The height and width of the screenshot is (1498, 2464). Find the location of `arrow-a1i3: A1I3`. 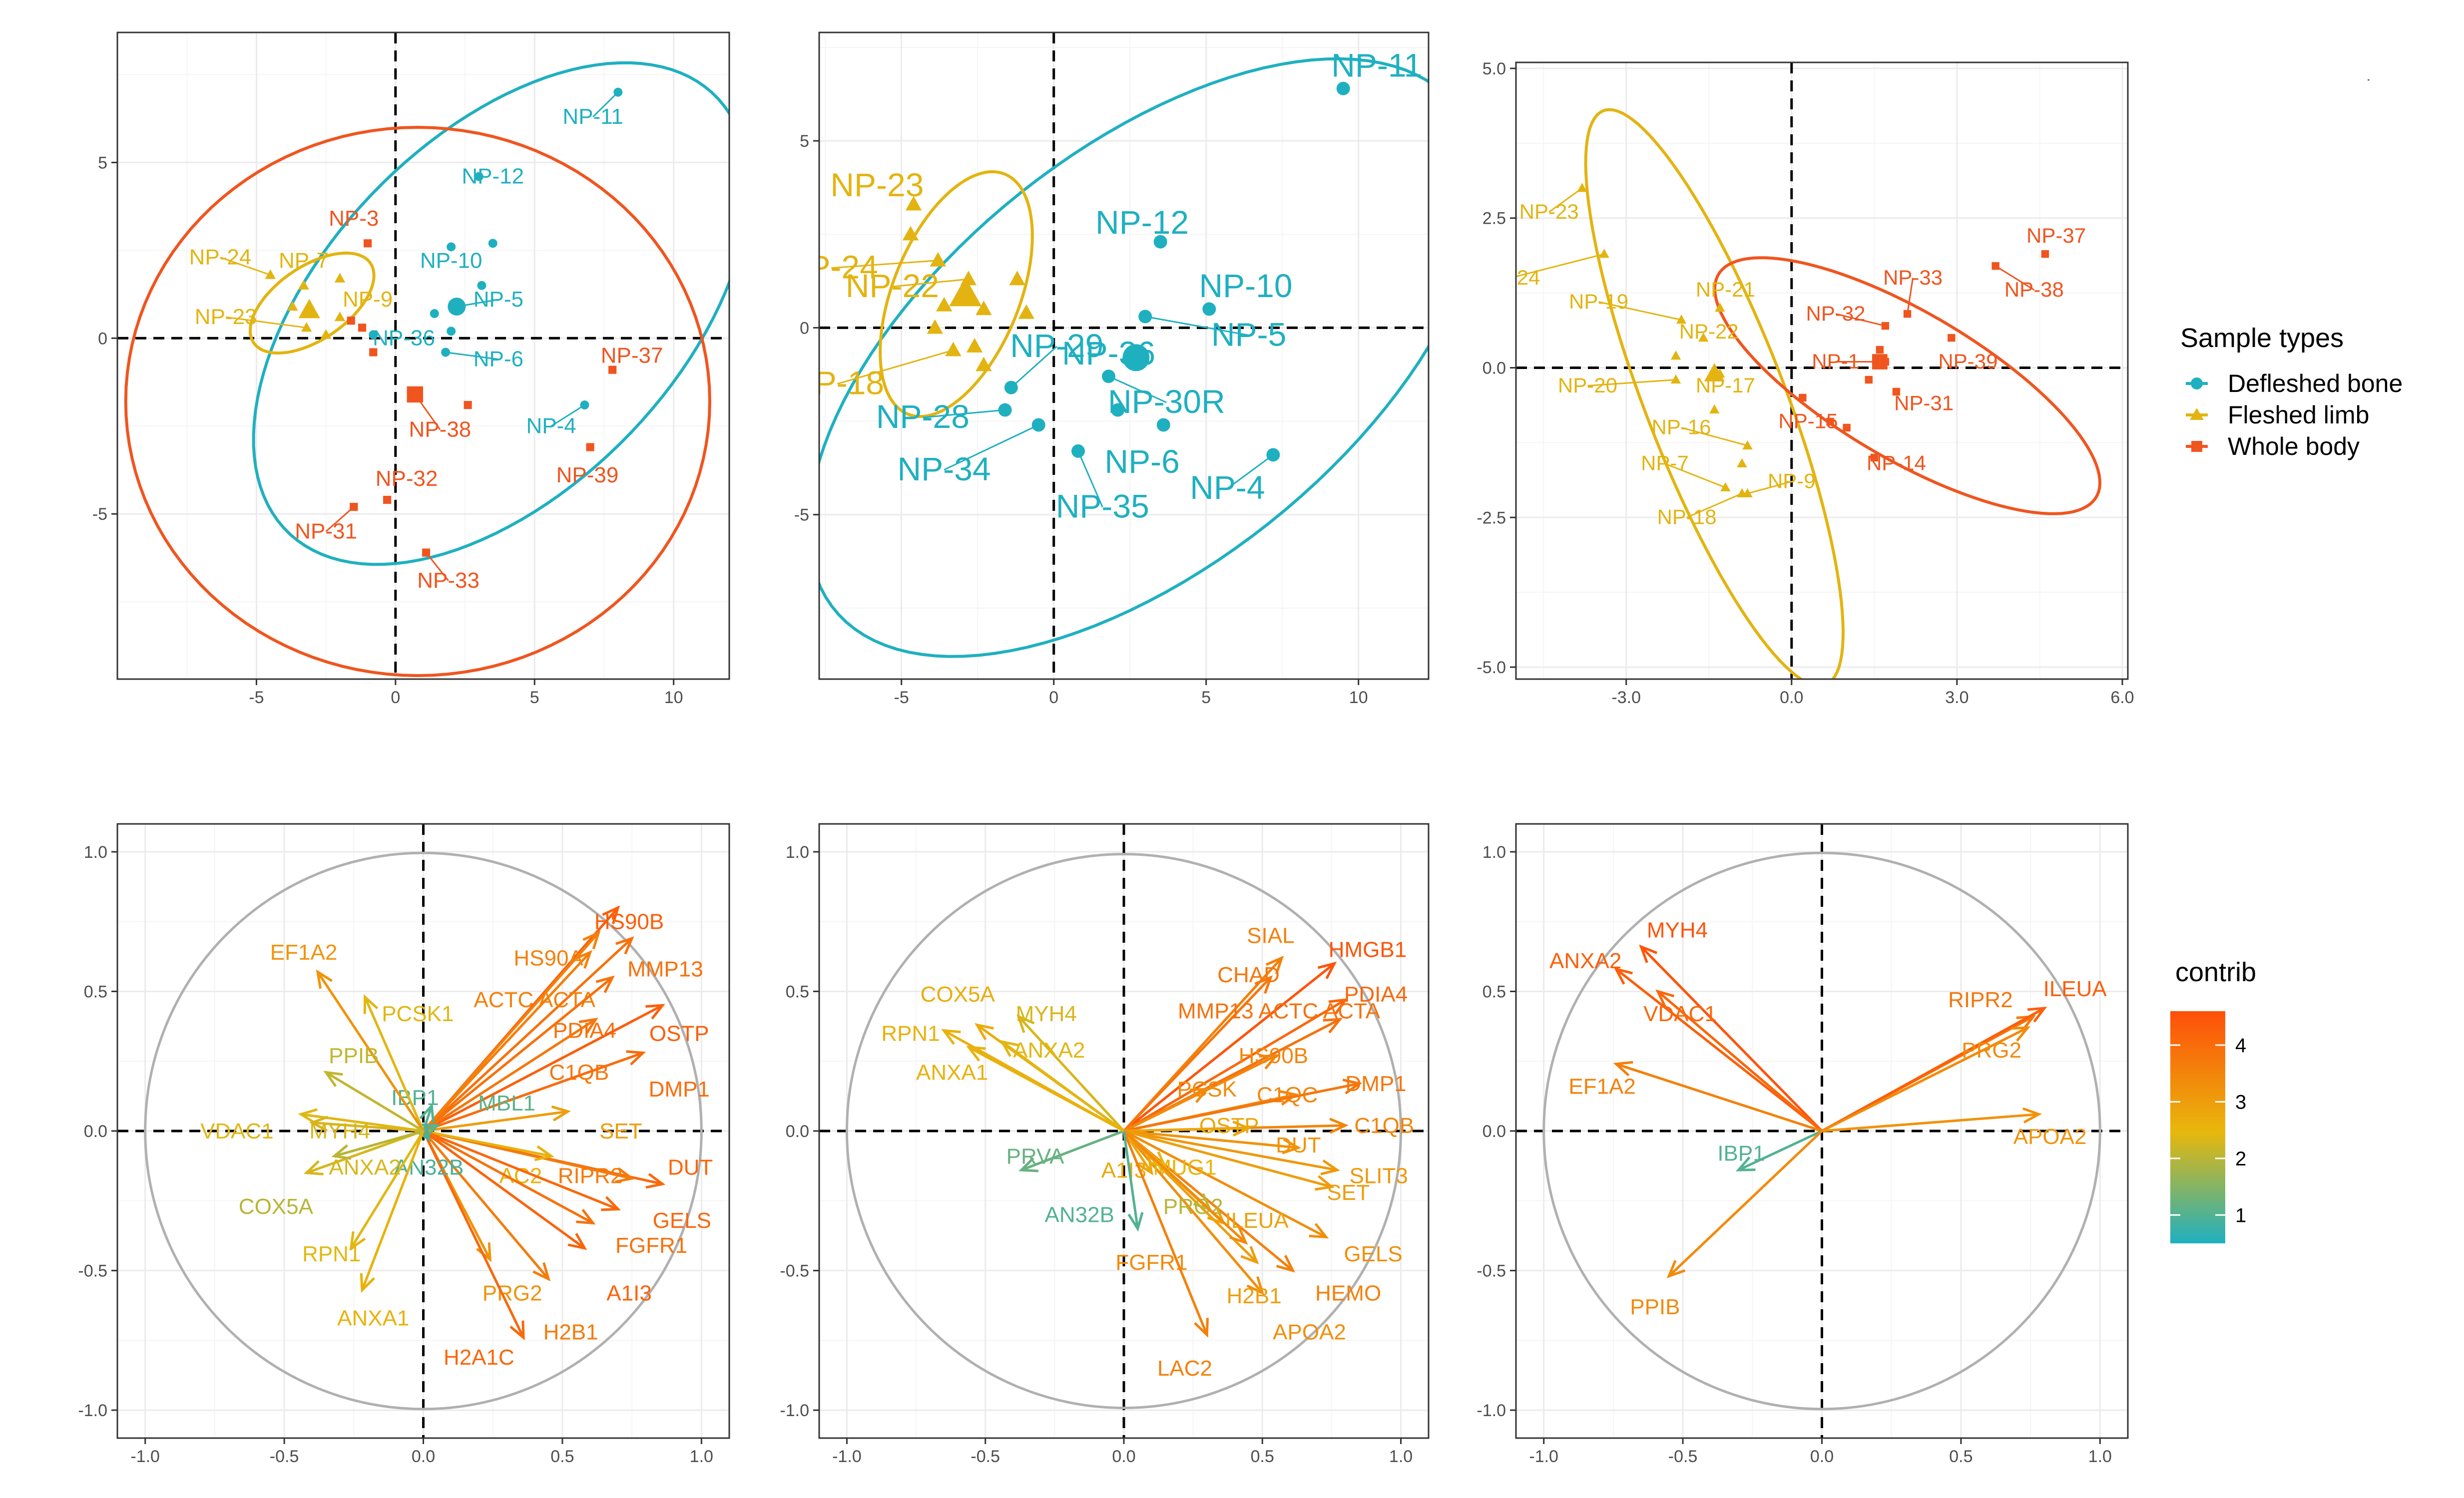

arrow-a1i3: A1I3 is located at coordinates (1127, 1156).